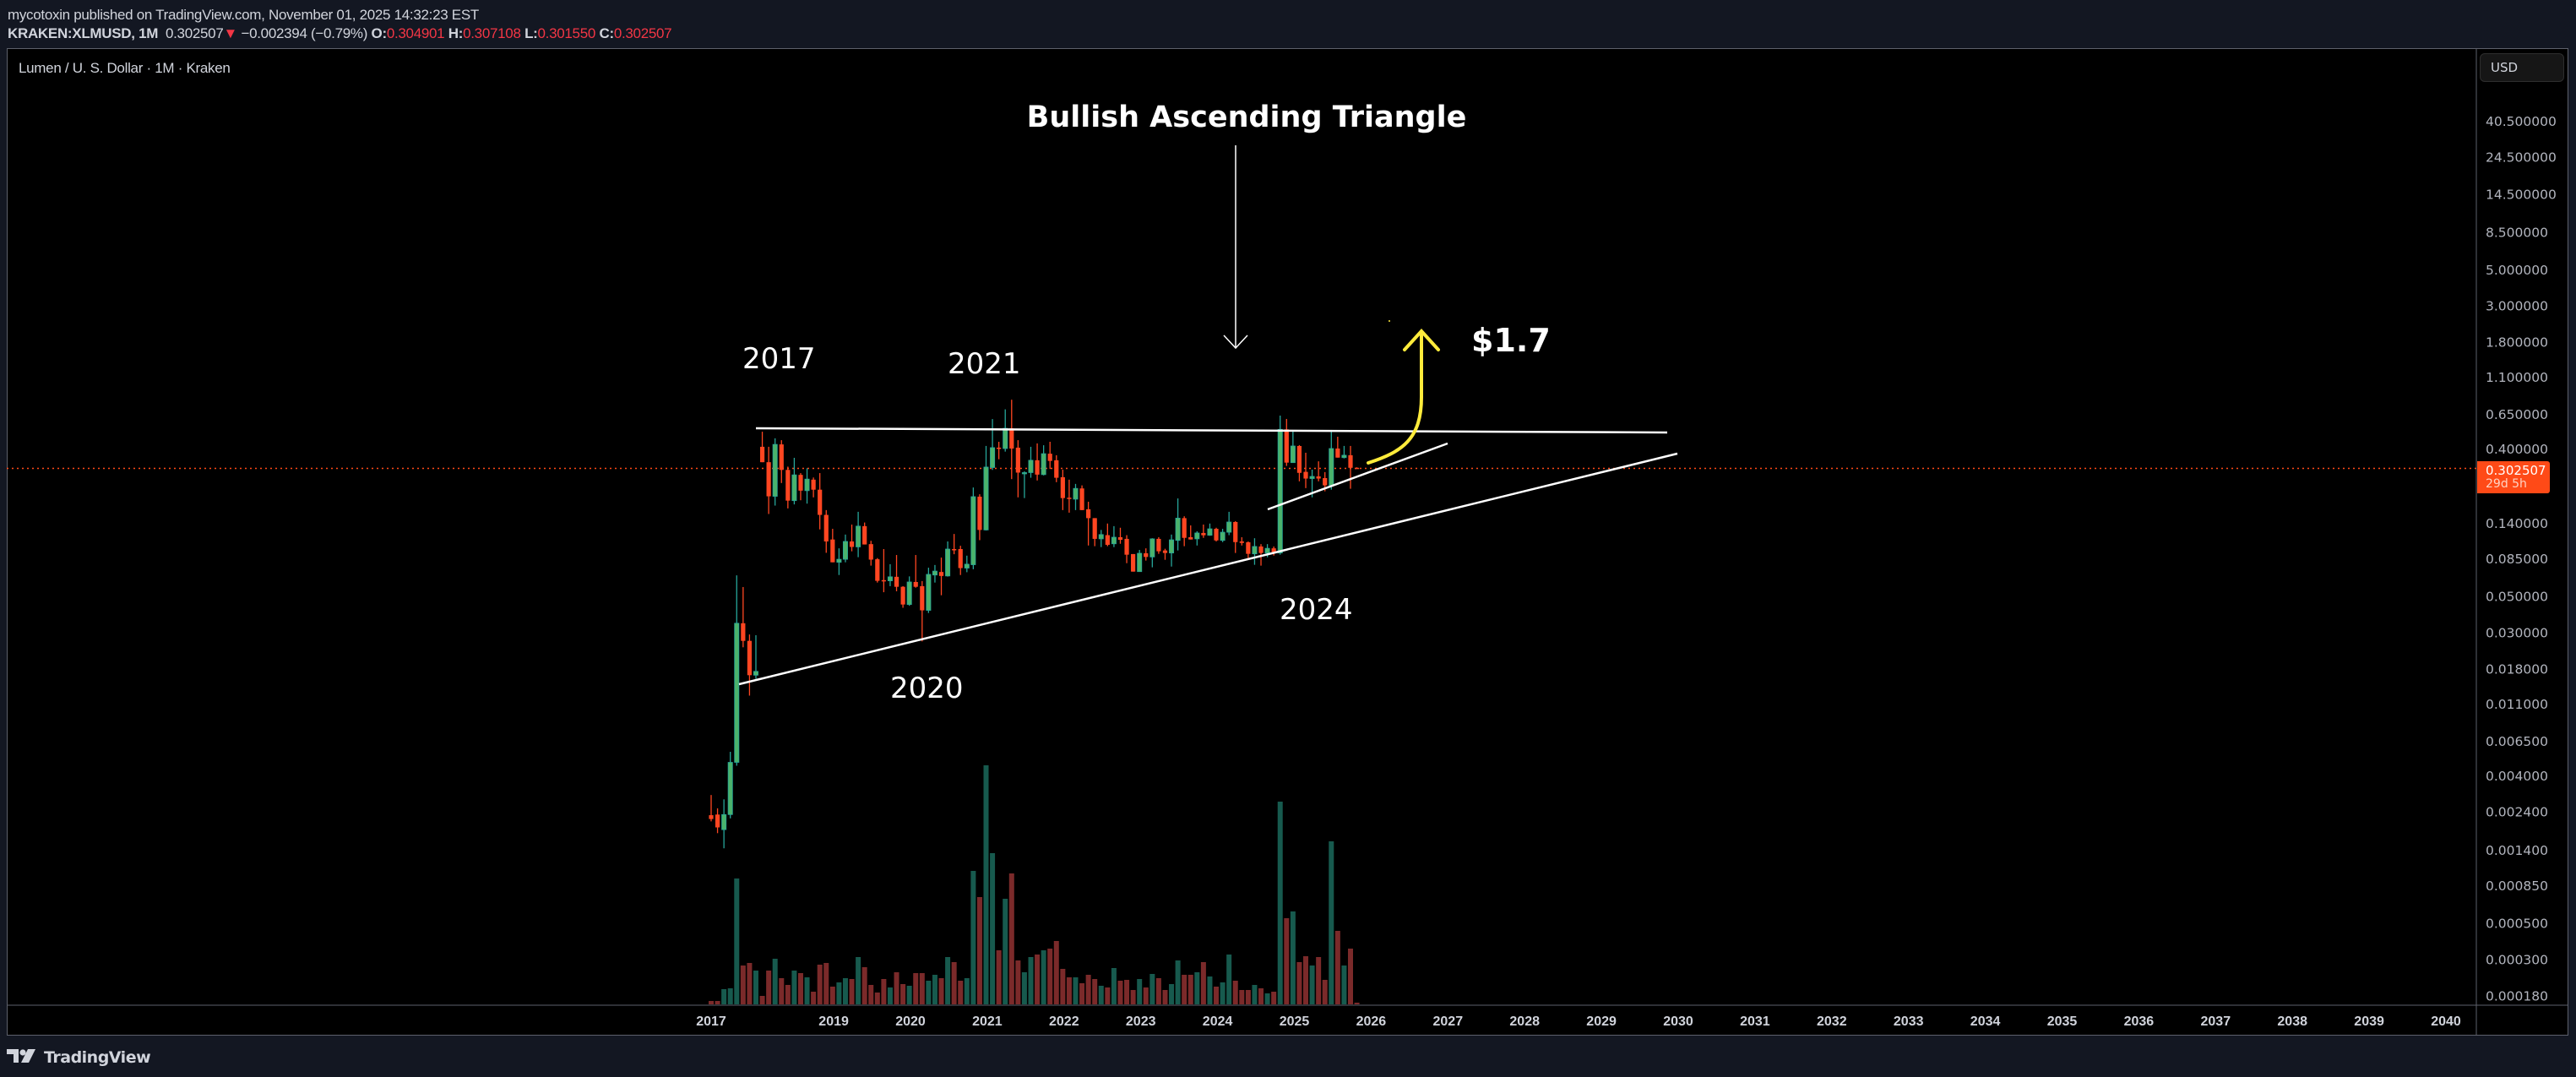 This screenshot has height=1077, width=2576. I want to click on yellow-up-arrow-icon, so click(1403, 397).